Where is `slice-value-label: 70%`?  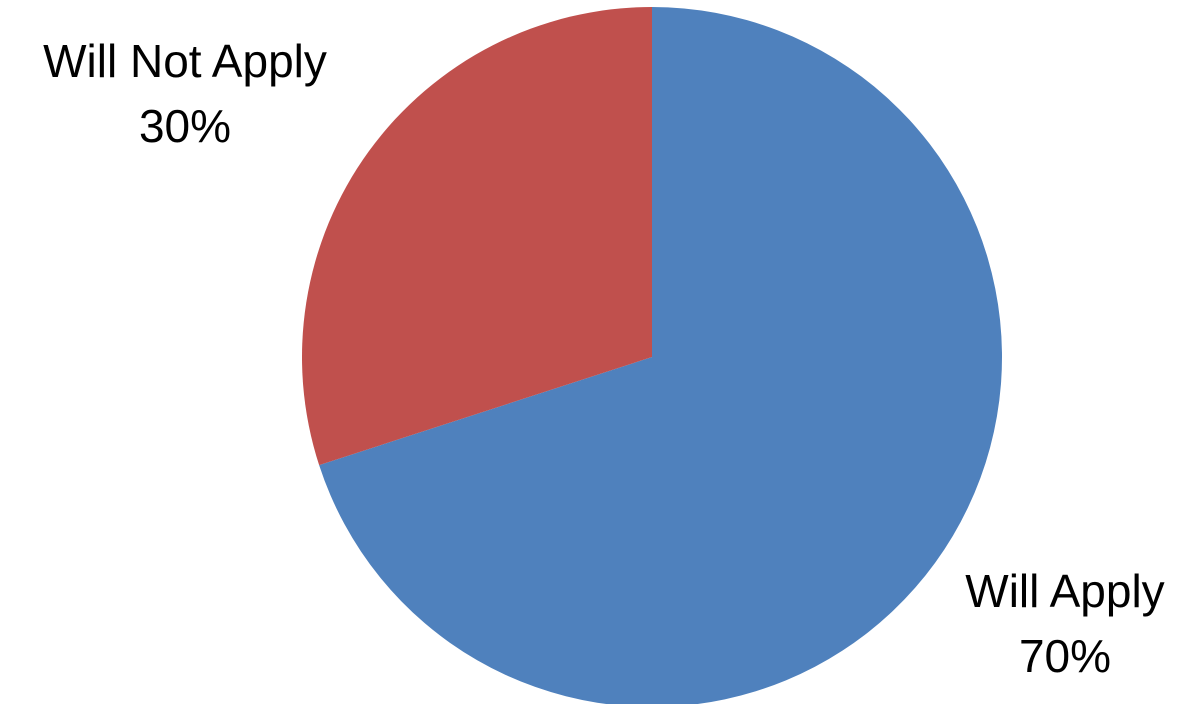
slice-value-label: 70% is located at coordinates (1065, 656).